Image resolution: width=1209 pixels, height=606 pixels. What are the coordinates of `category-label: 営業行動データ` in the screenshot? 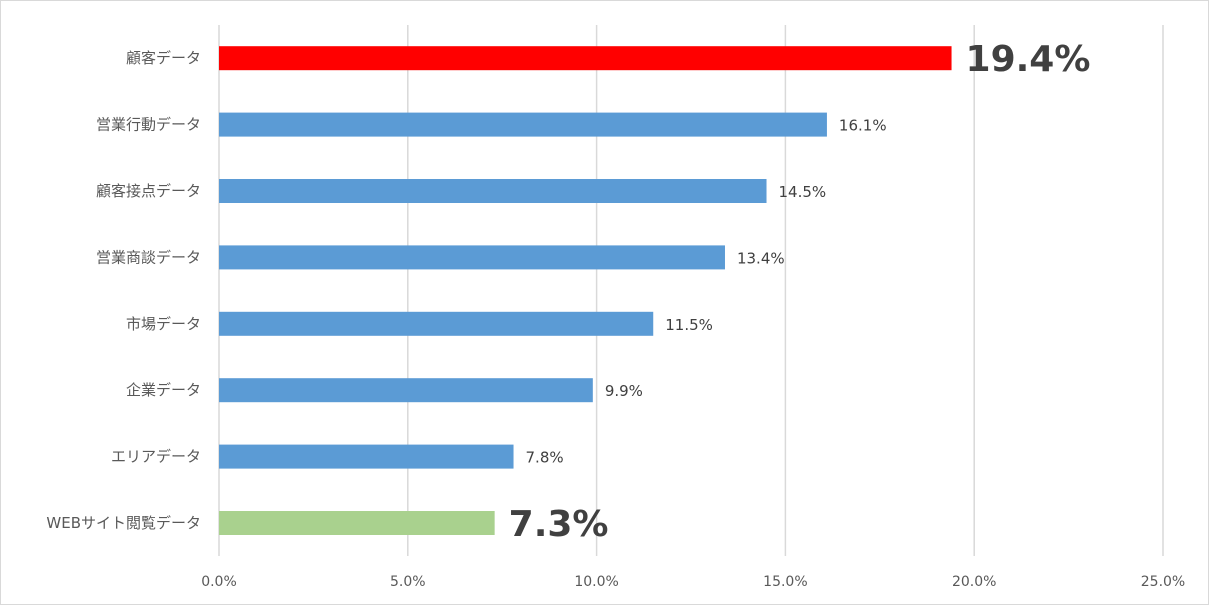 It's located at (148, 125).